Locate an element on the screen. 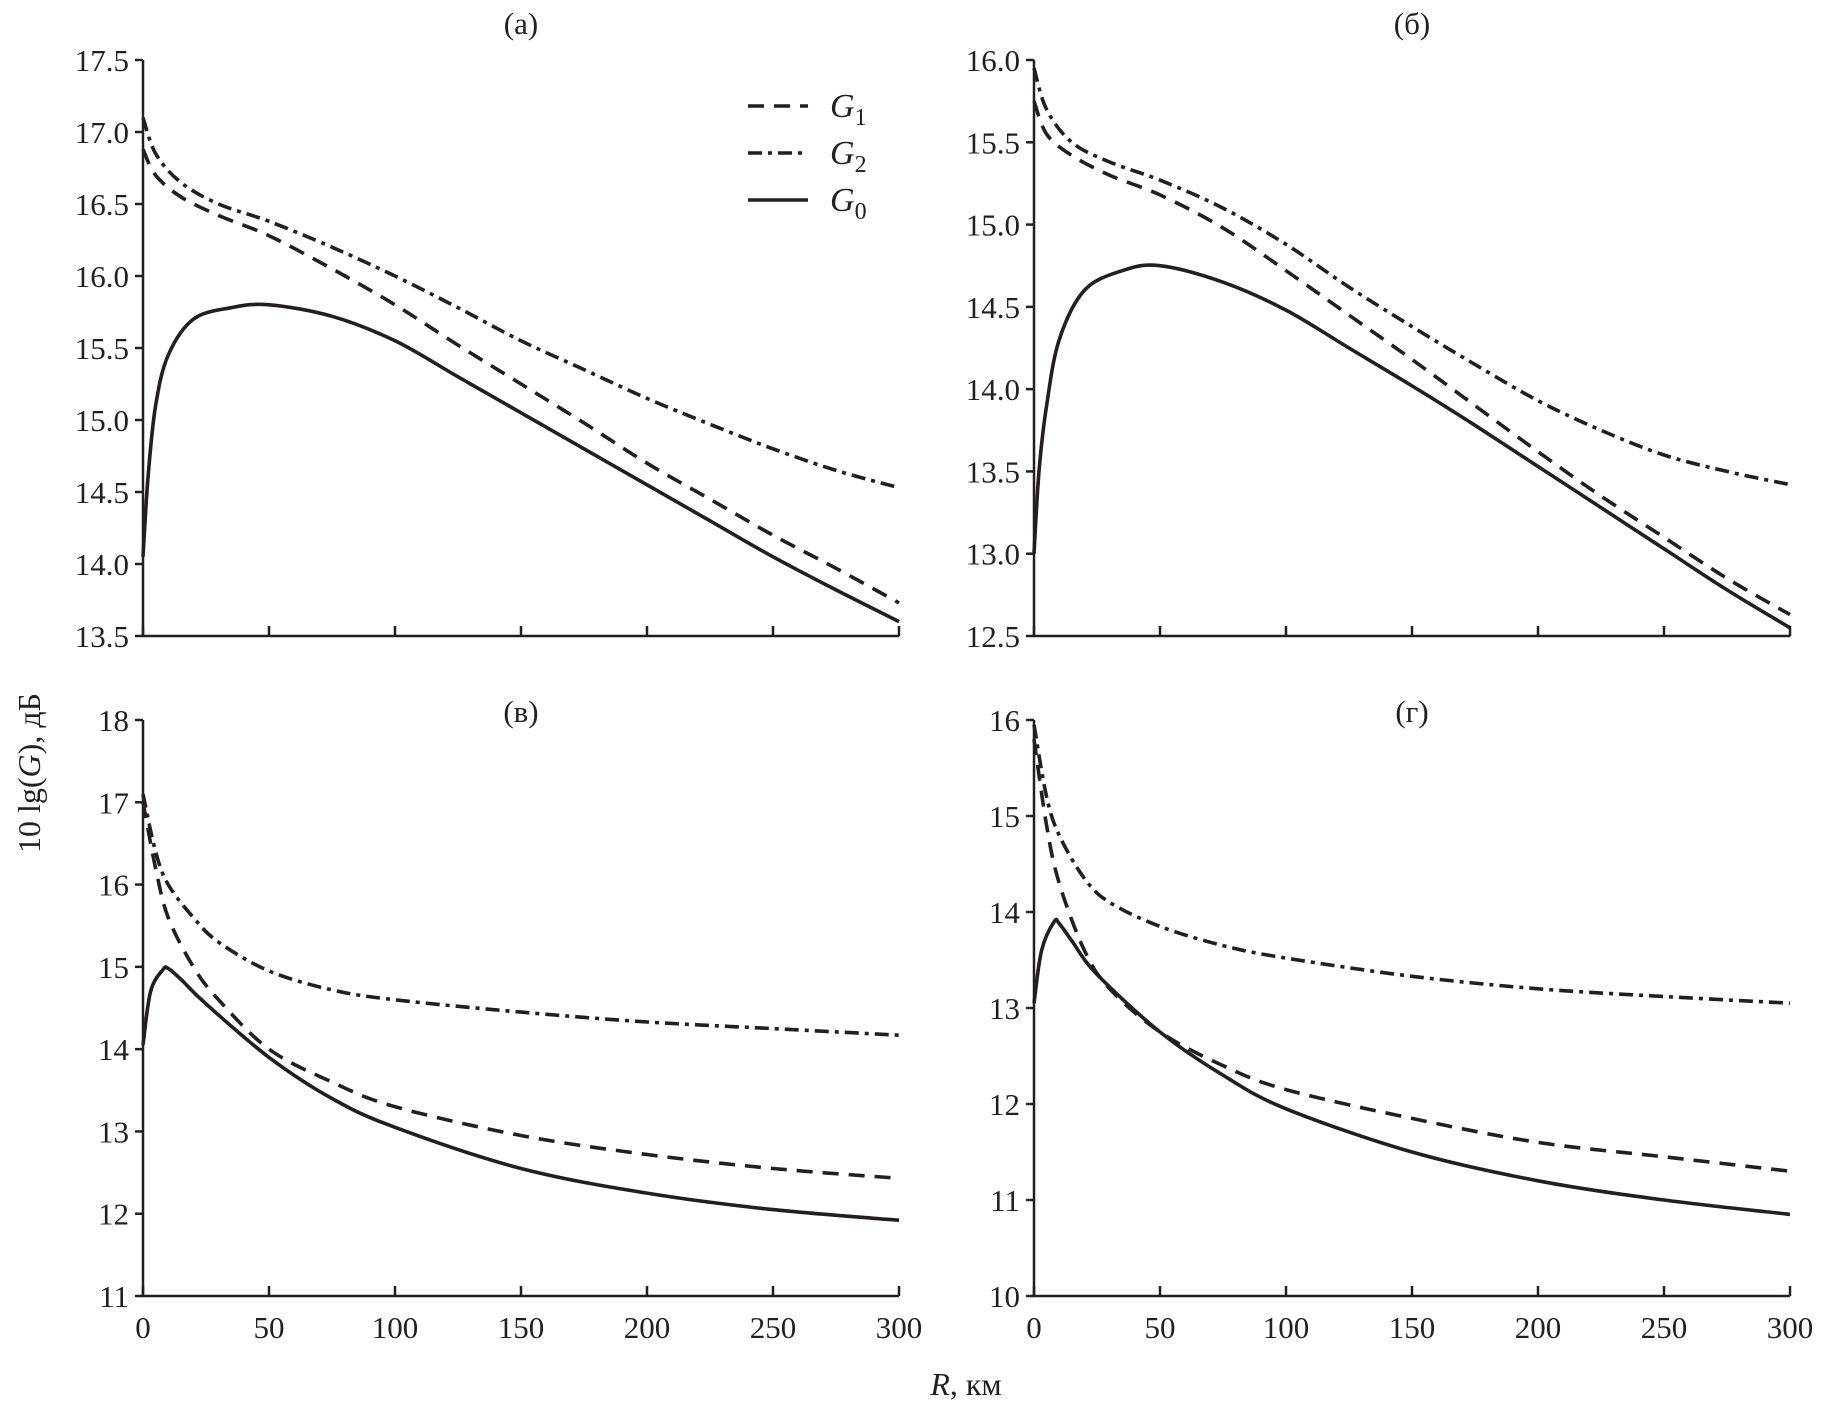 The image size is (1822, 1413). panel-title: (б) is located at coordinates (1412, 23).